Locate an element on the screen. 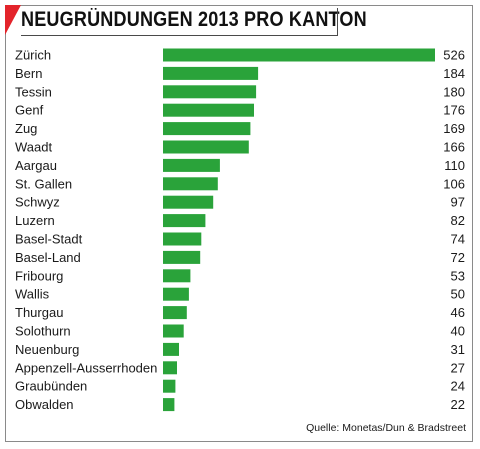 This screenshot has width=480, height=449. value-label: 46 is located at coordinates (458, 312).